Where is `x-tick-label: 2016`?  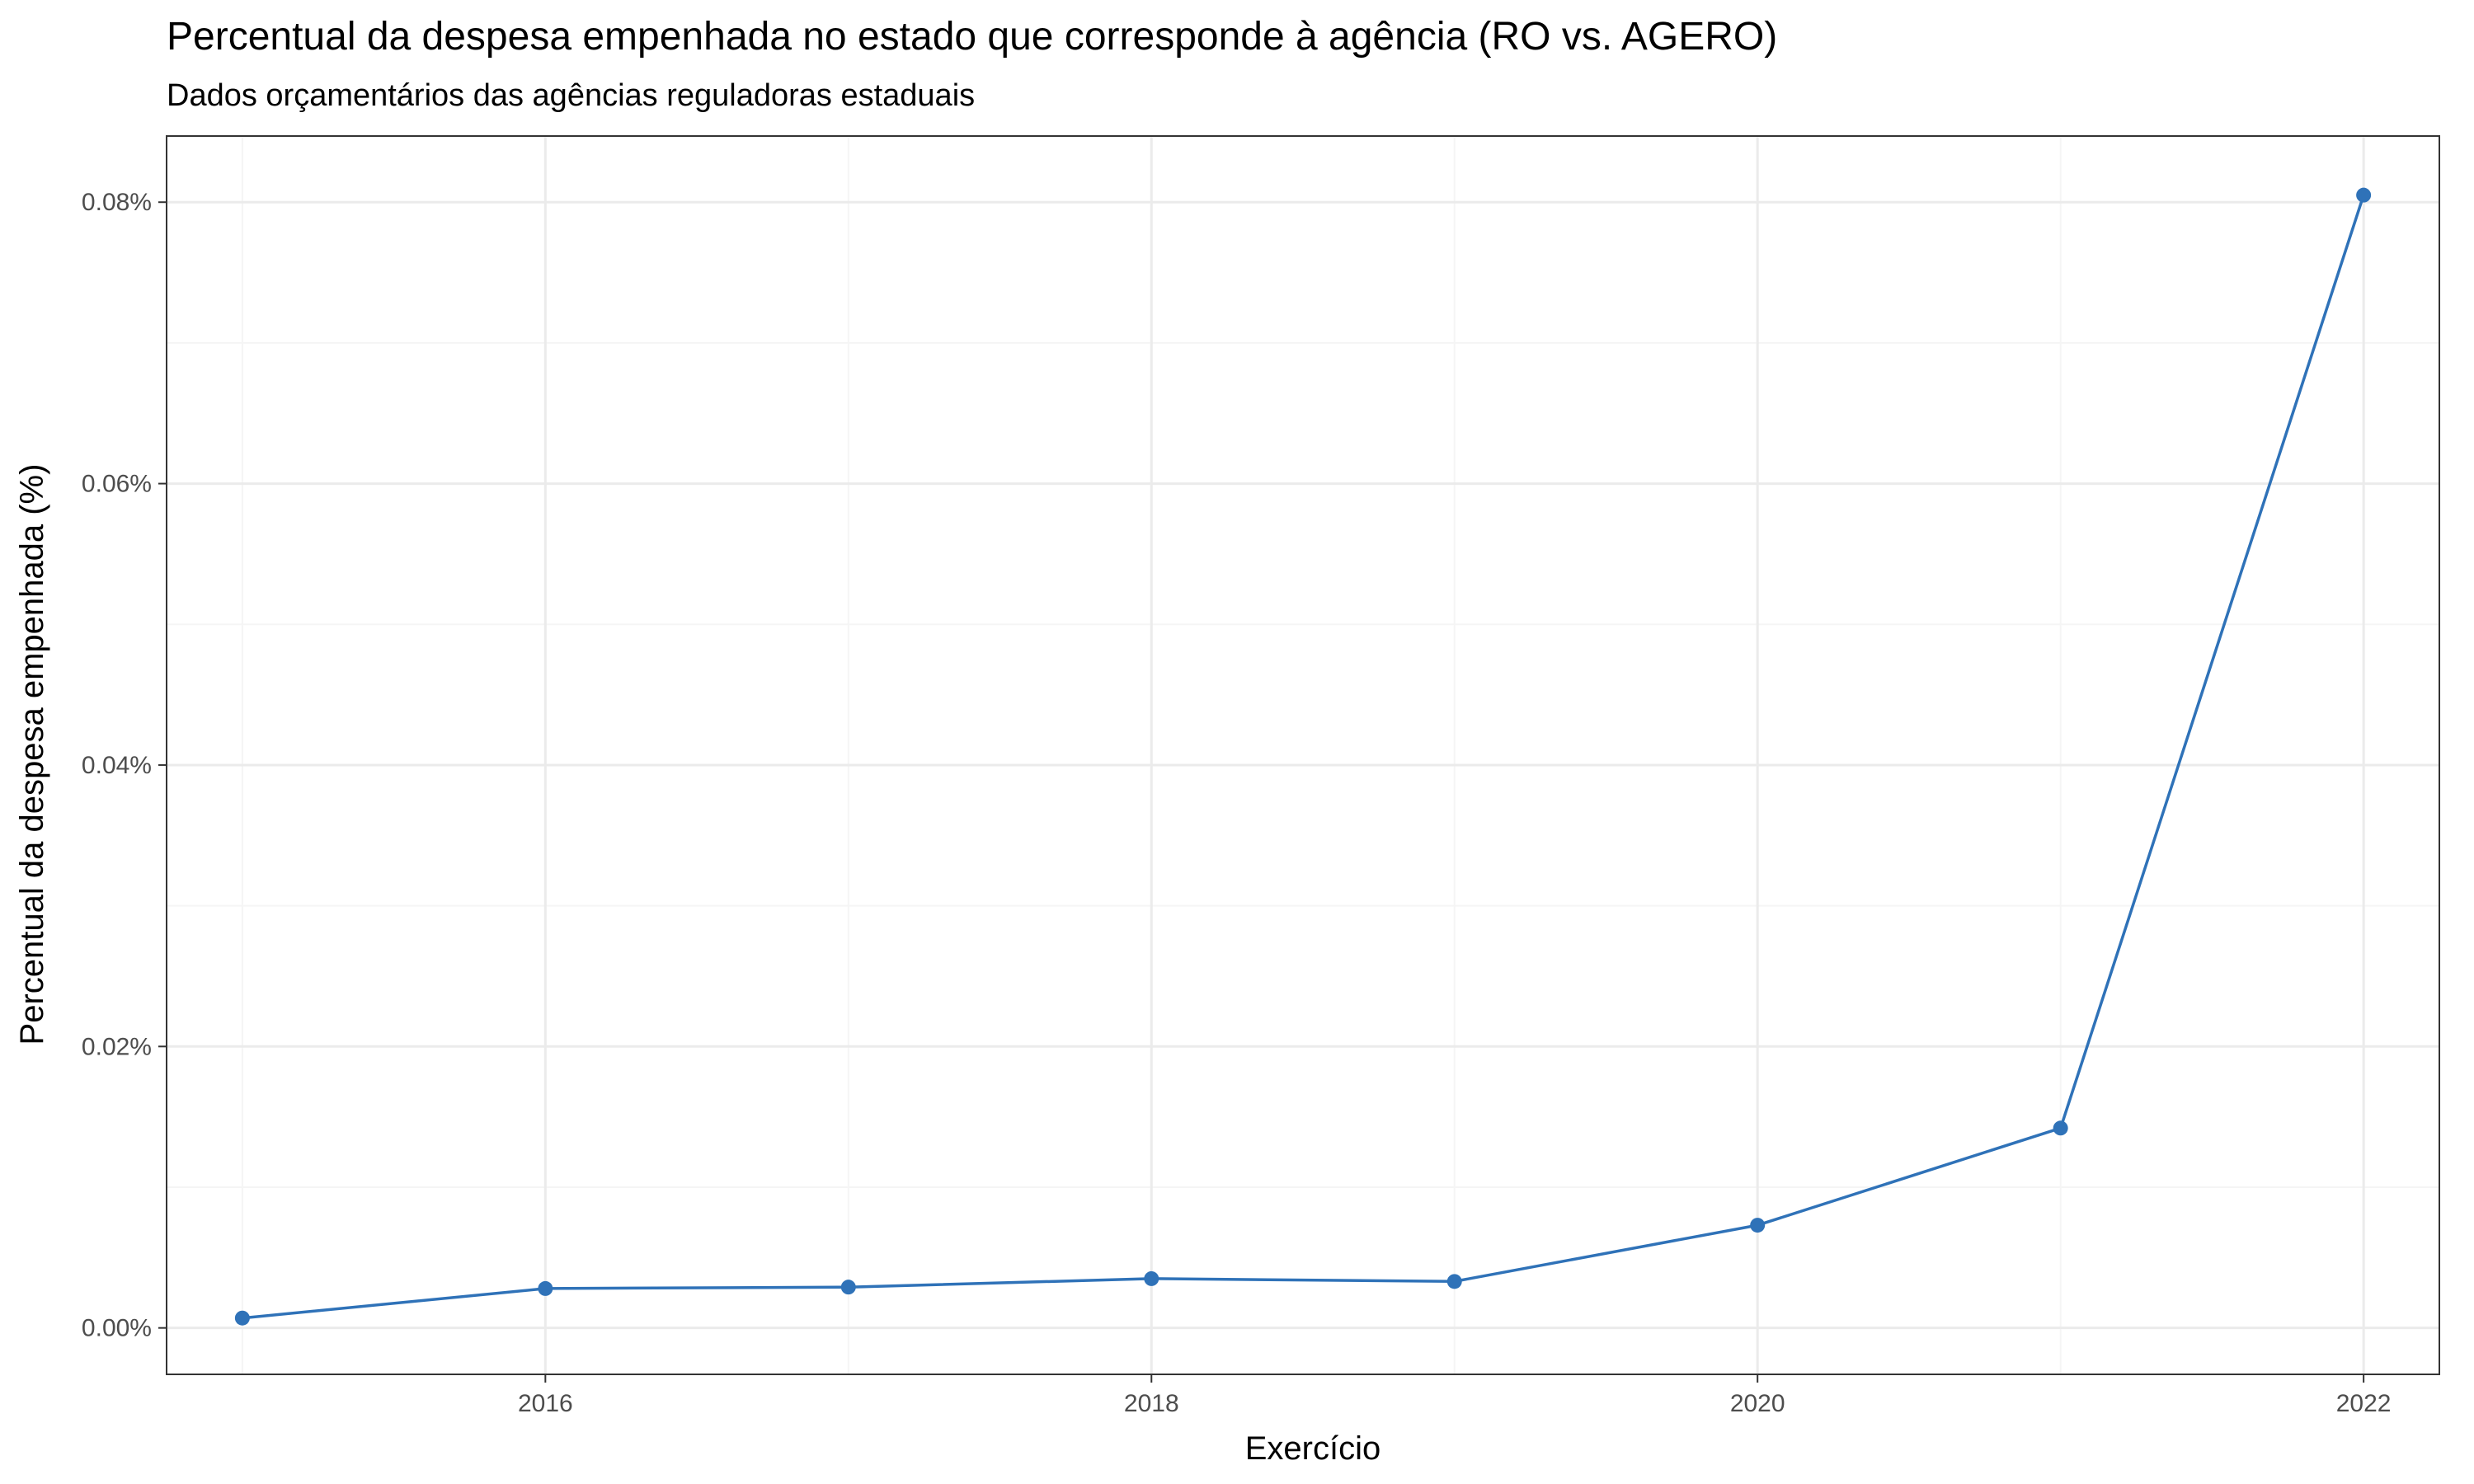 x-tick-label: 2016 is located at coordinates (545, 1403).